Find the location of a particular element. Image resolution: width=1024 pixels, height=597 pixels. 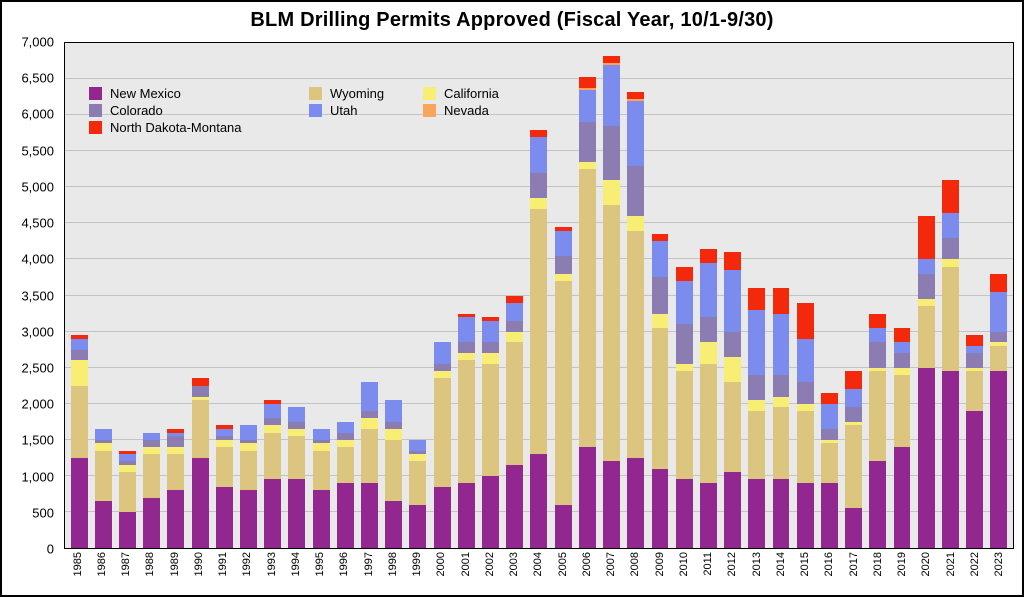

y-axis-tick-label: 5,000 is located at coordinates (37, 187).